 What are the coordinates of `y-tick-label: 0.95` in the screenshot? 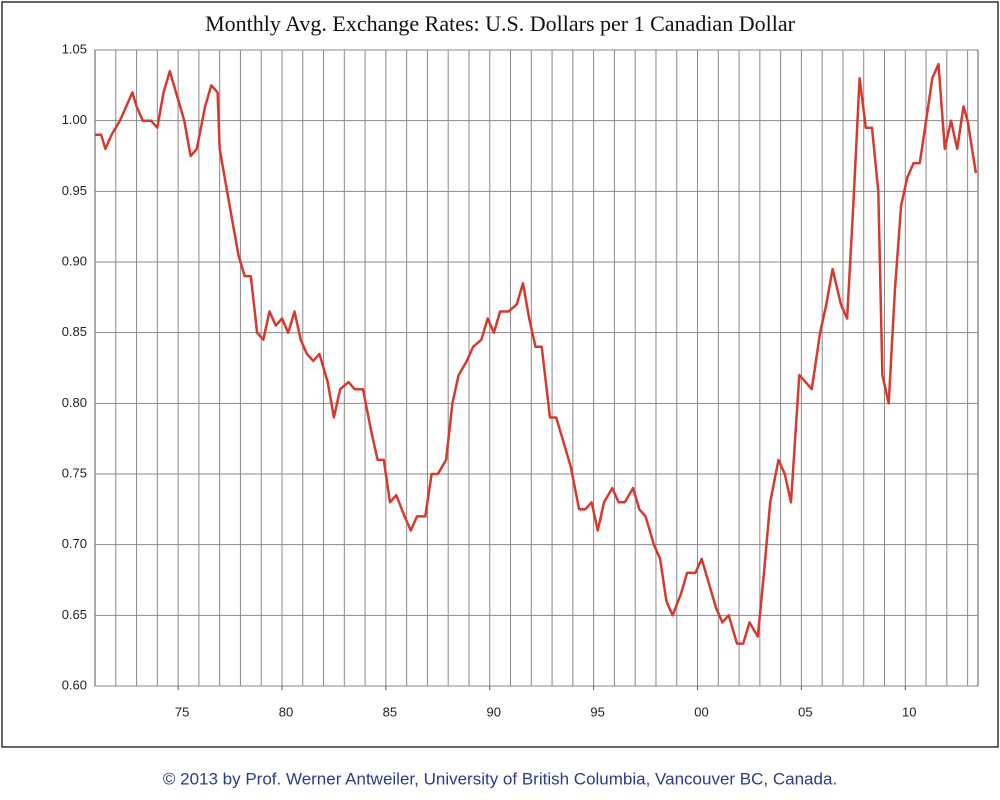 It's located at (74, 190).